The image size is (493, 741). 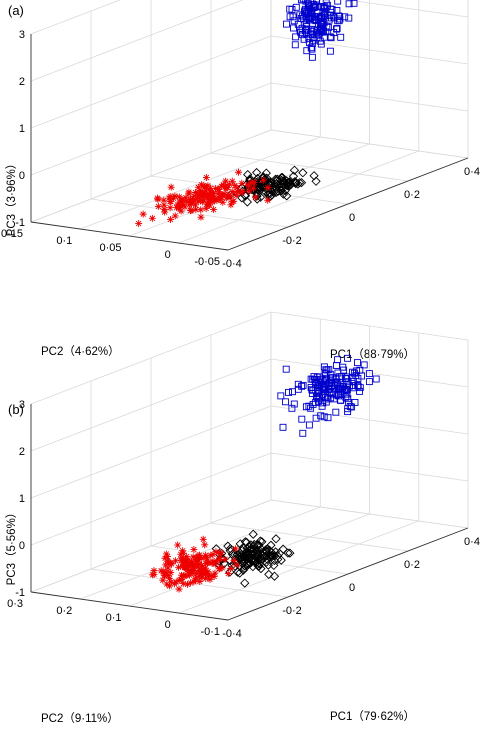 I want to click on y-axis-line, so click(x=129, y=606).